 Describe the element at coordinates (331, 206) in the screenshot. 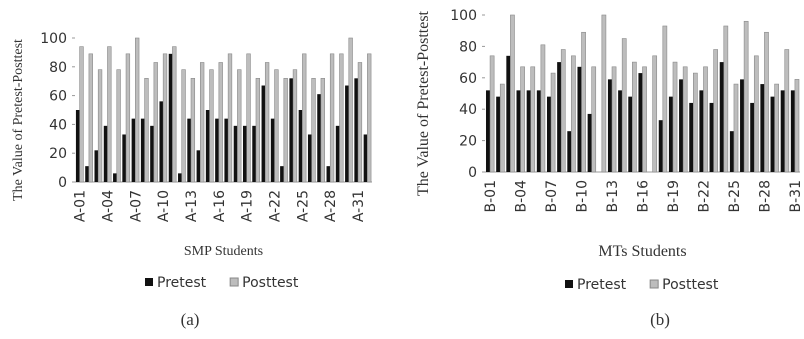

I see `x-tick-label: A-28` at that location.